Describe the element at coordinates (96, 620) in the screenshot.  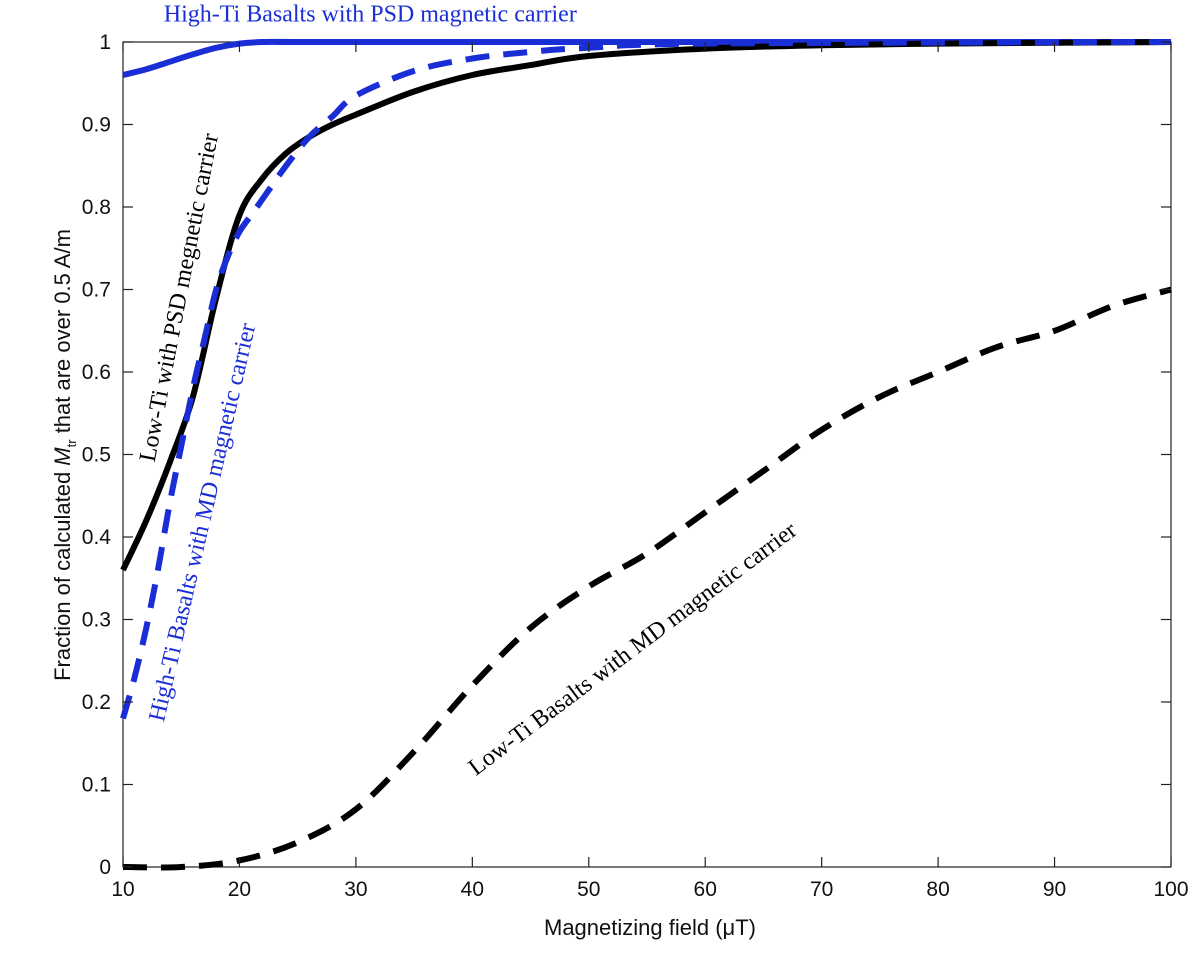
I see `y-tick-label: 0.3` at that location.